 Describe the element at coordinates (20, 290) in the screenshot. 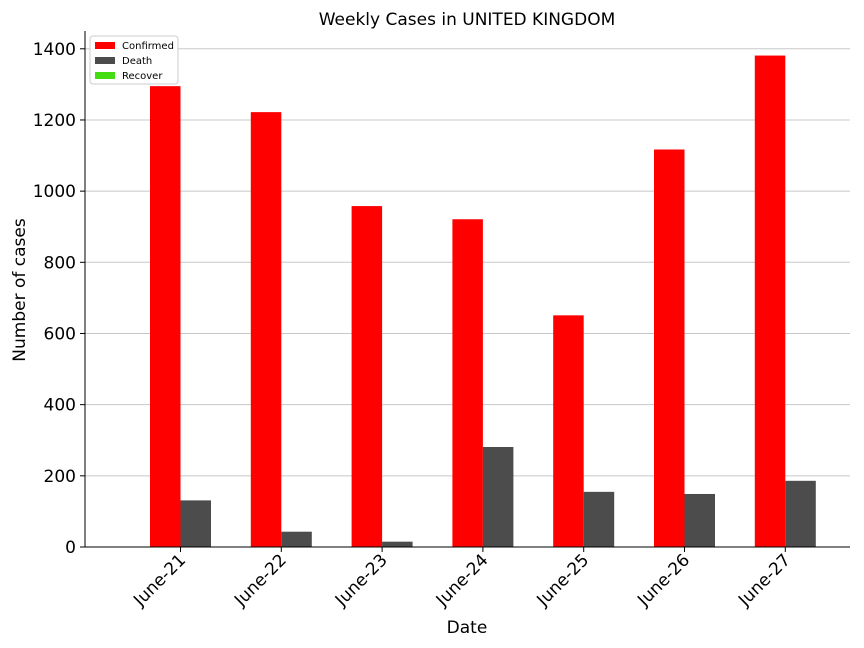

I see `y-axis-title: Number of cases` at that location.